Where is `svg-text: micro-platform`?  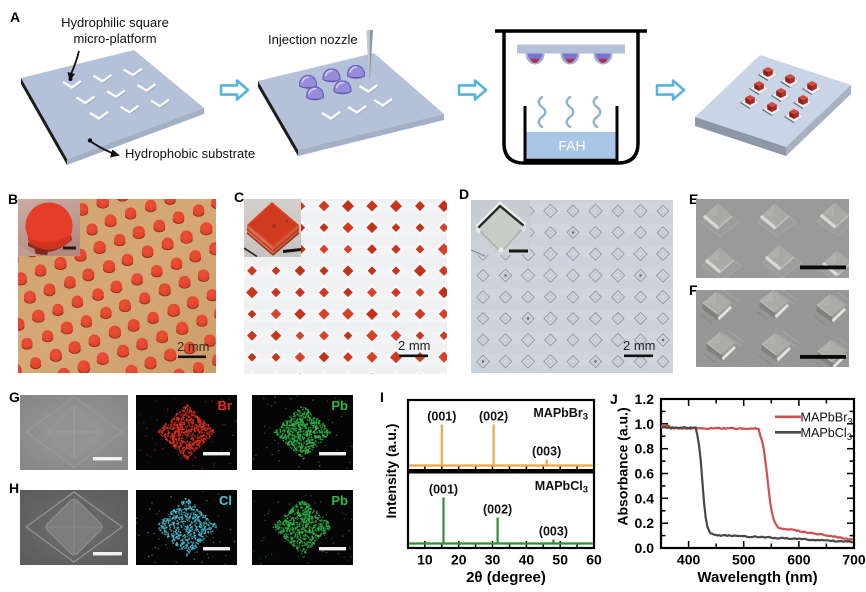
svg-text: micro-platform is located at coordinates (114, 38).